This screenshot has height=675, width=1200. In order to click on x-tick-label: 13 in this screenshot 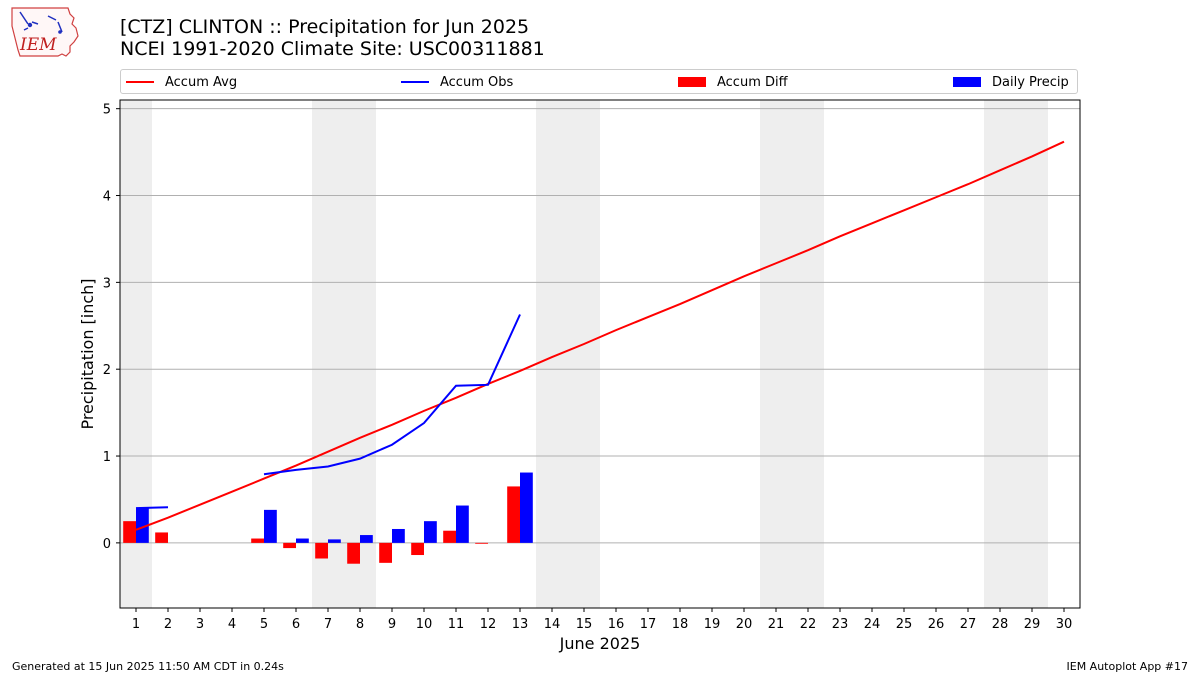, I will do `click(520, 624)`.